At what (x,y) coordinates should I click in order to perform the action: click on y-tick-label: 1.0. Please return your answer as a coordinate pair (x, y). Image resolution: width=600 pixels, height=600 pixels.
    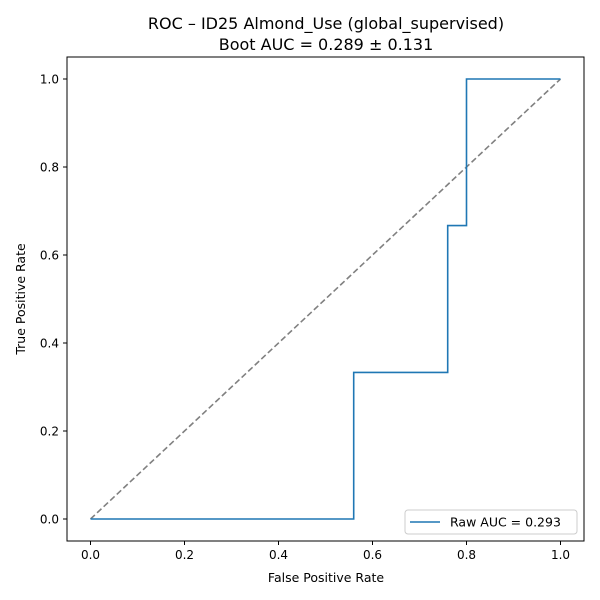
    Looking at the image, I should click on (49, 80).